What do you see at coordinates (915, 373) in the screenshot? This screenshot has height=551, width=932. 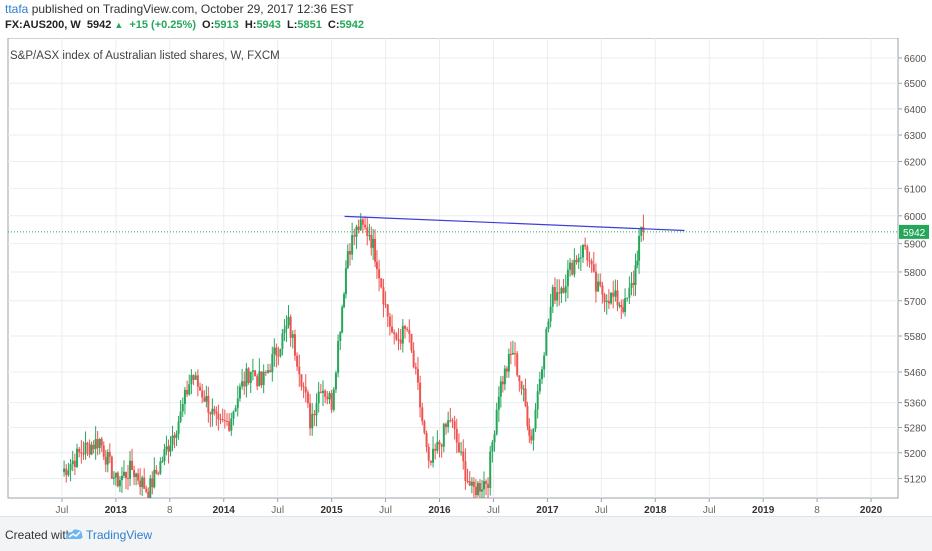 I see `y-tick-label: 5460` at bounding box center [915, 373].